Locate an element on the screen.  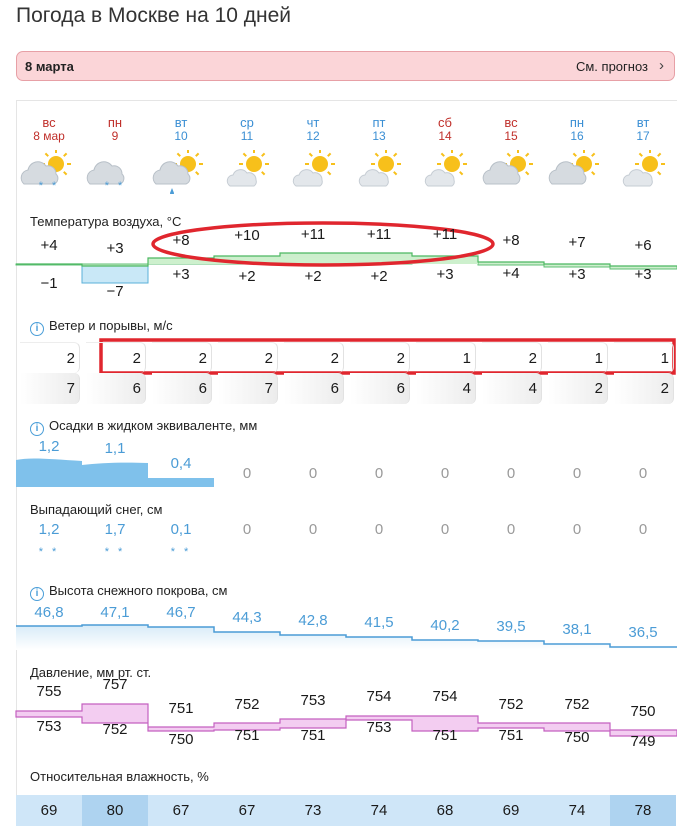
day-of-week: пт is located at coordinates (379, 122).